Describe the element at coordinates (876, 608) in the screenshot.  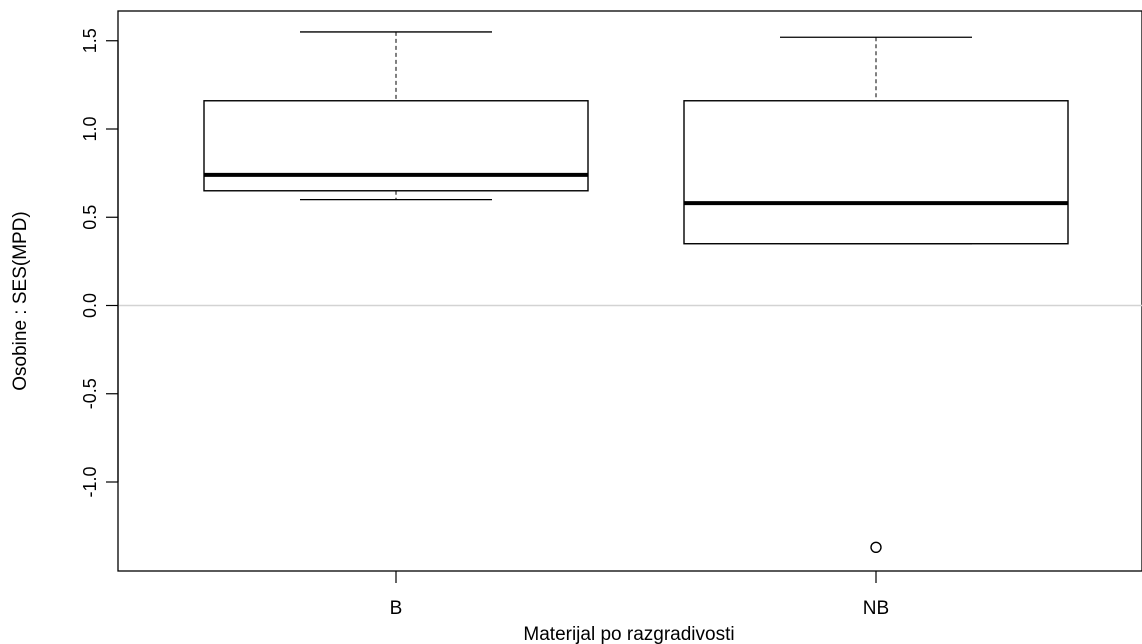
I see `x-tick-label-nb: NB` at that location.